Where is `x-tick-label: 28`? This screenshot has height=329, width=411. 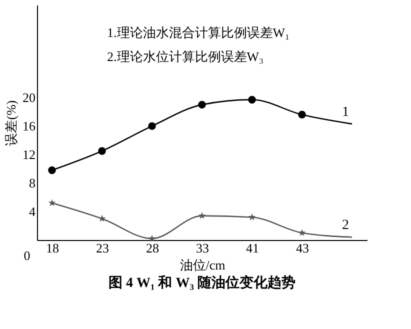 x-tick-label: 28 is located at coordinates (152, 248).